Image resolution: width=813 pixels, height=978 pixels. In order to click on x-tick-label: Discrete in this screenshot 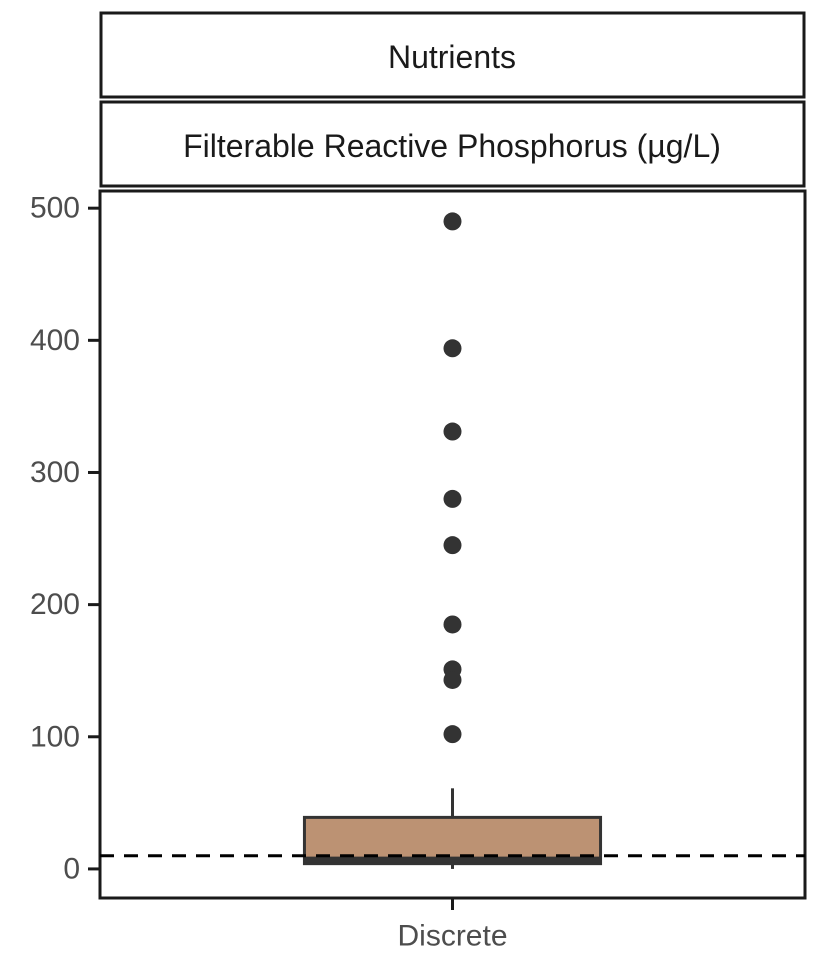, I will do `click(452, 936)`.